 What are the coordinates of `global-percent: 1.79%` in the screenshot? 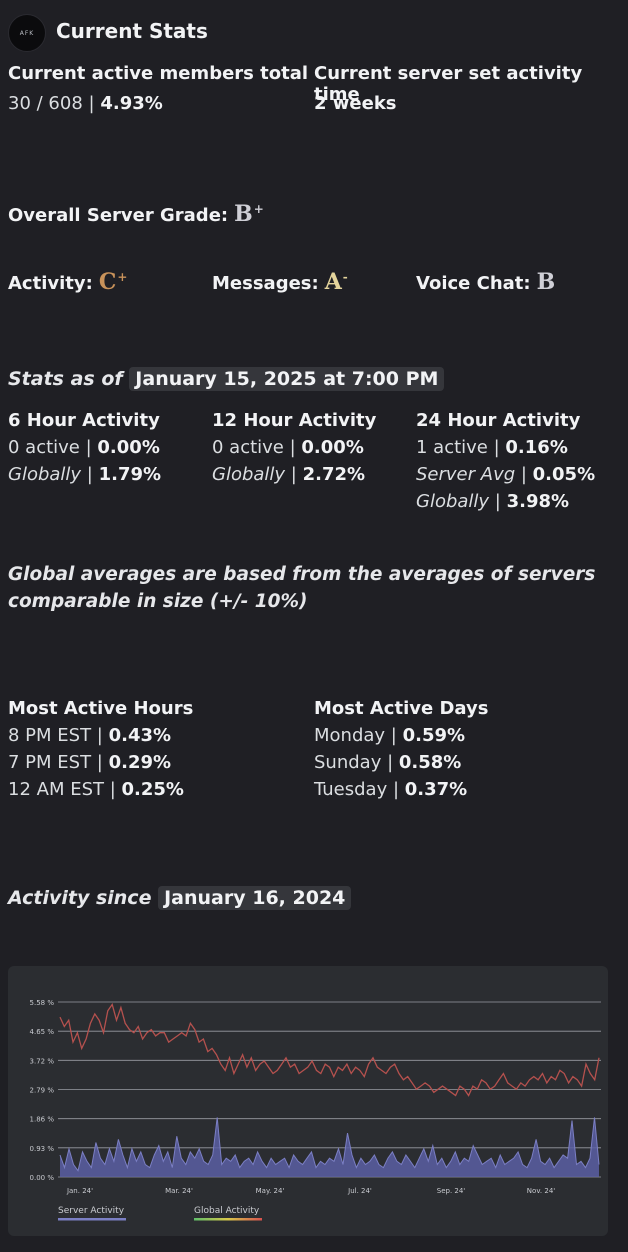 It's located at (130, 474).